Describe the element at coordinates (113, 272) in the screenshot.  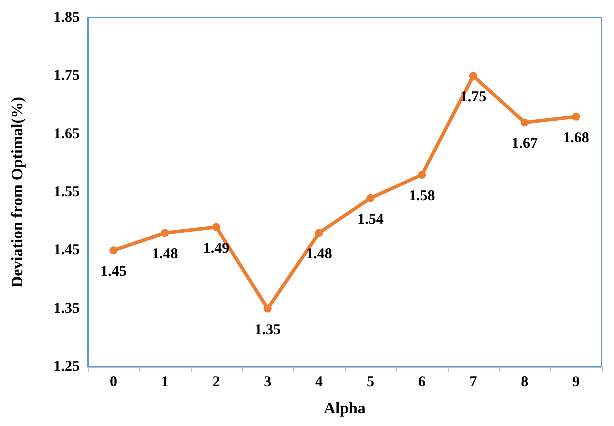
I see `data-label: 1.45` at that location.